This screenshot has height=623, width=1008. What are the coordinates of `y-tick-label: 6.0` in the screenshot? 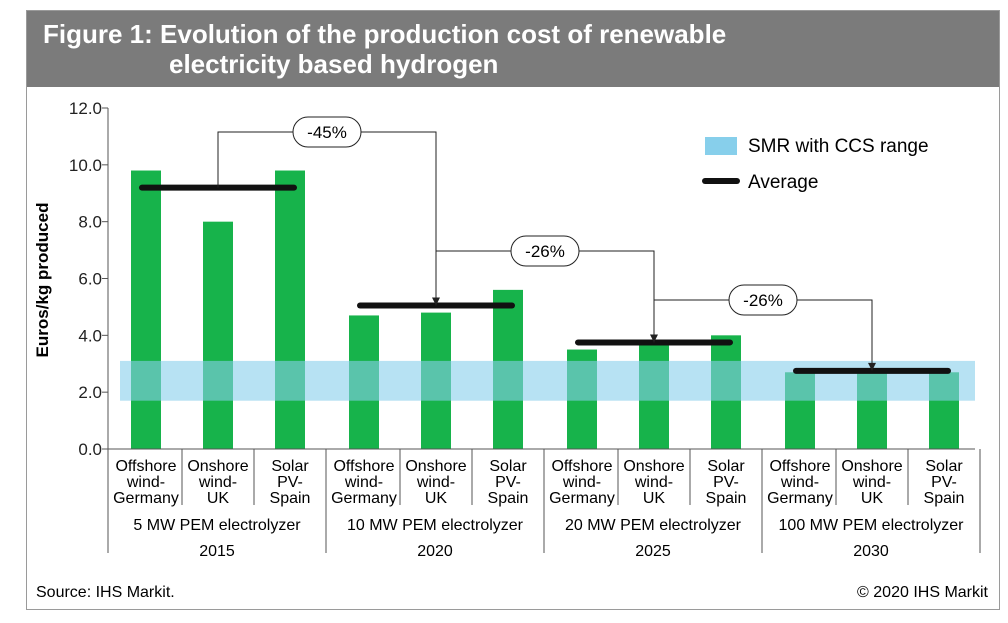 It's located at (90, 279).